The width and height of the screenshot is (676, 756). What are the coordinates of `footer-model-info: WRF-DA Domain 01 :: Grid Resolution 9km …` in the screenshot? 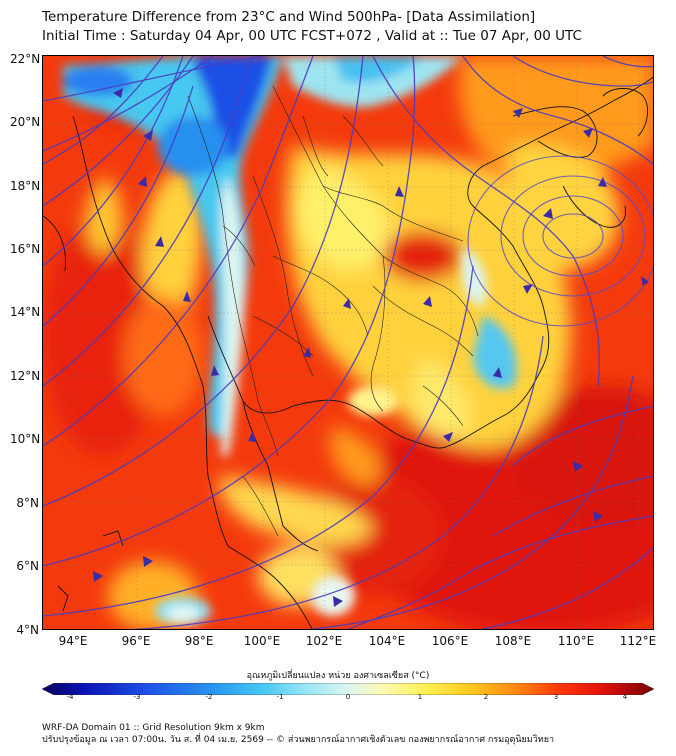 It's located at (153, 728).